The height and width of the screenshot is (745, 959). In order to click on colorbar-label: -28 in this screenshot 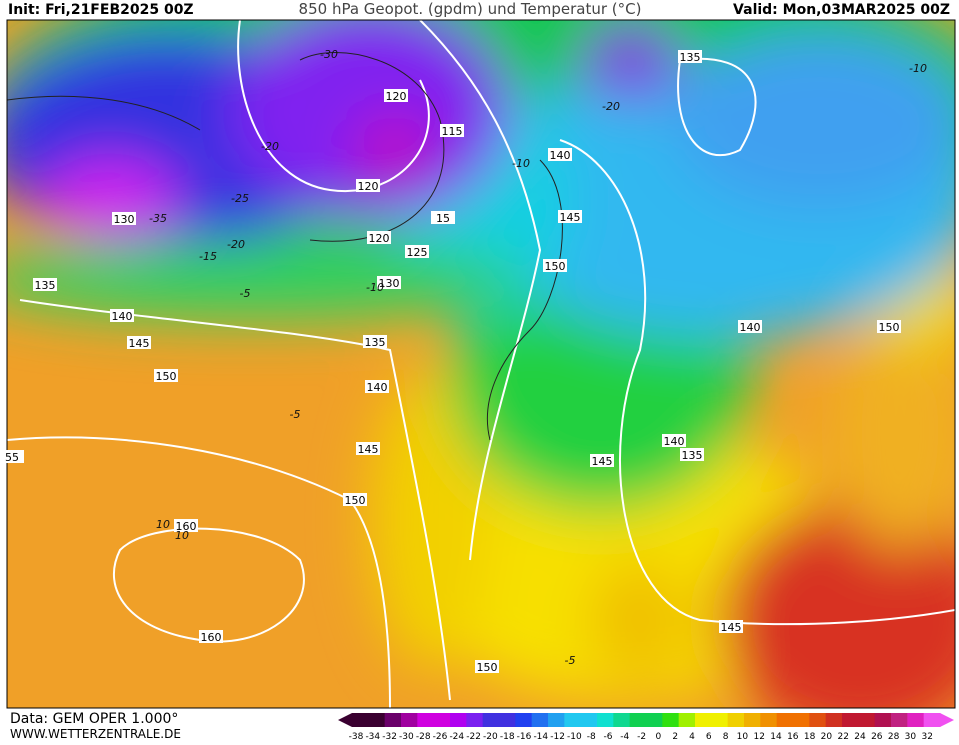, I will do `click(423, 736)`.